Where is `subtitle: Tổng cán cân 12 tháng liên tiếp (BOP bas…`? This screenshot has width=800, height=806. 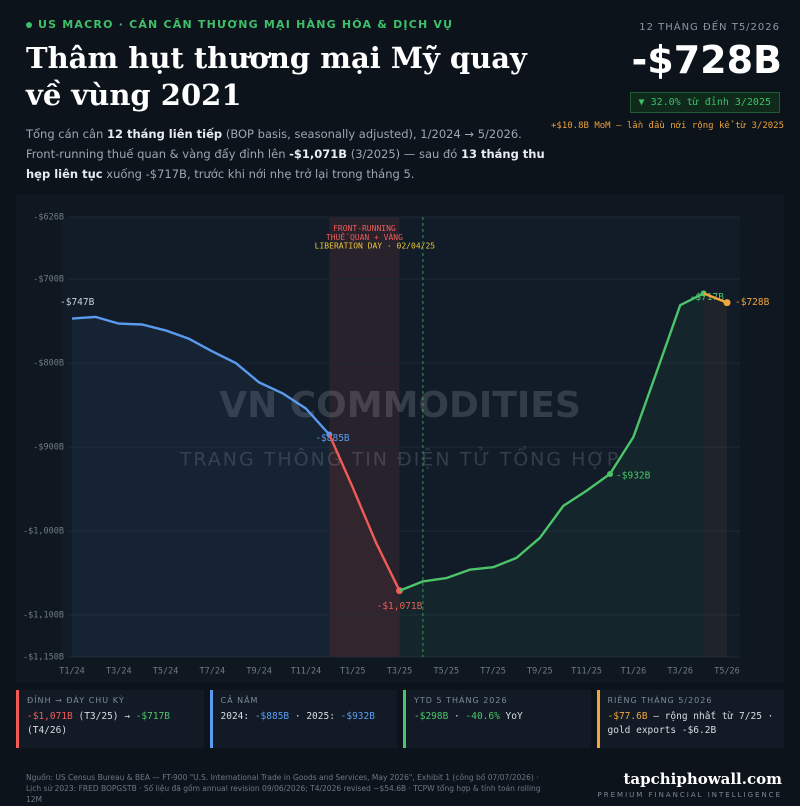
subtitle: Tổng cán cân 12 tháng liên tiếp (BOP bas… is located at coordinates (286, 154).